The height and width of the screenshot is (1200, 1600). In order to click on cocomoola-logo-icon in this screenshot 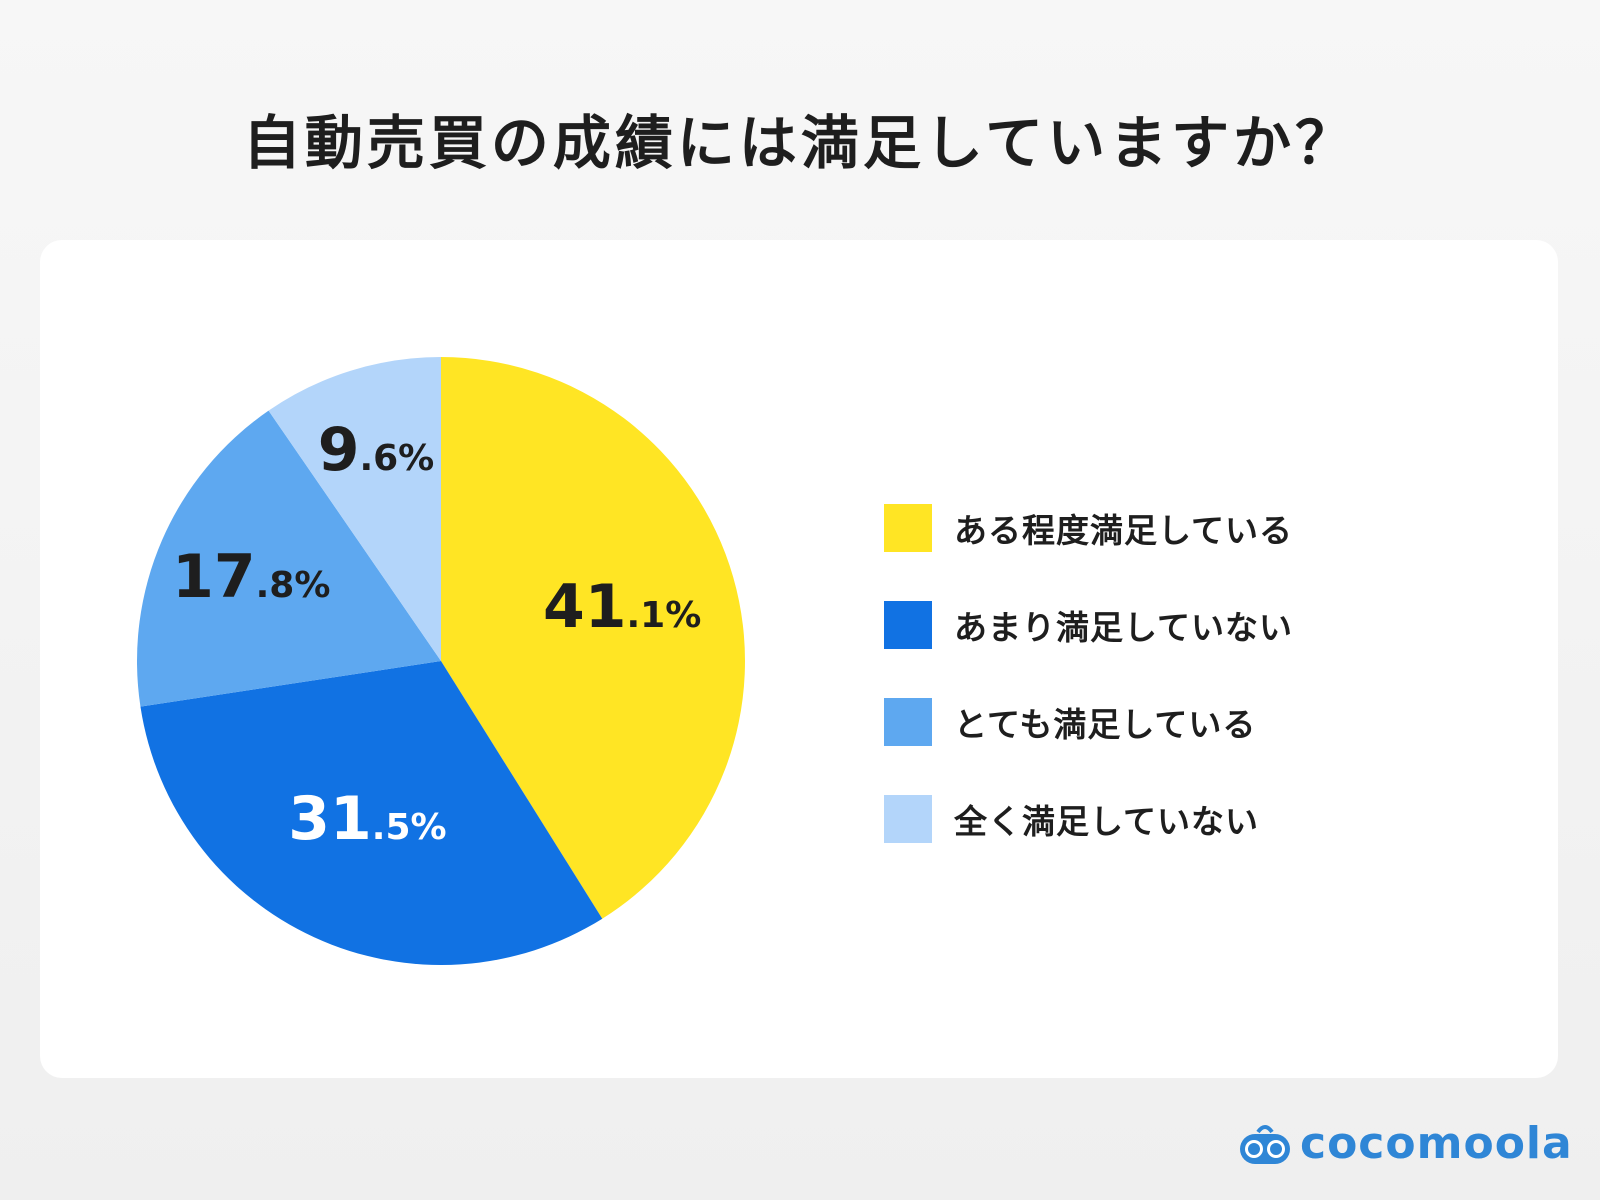, I will do `click(1265, 1144)`.